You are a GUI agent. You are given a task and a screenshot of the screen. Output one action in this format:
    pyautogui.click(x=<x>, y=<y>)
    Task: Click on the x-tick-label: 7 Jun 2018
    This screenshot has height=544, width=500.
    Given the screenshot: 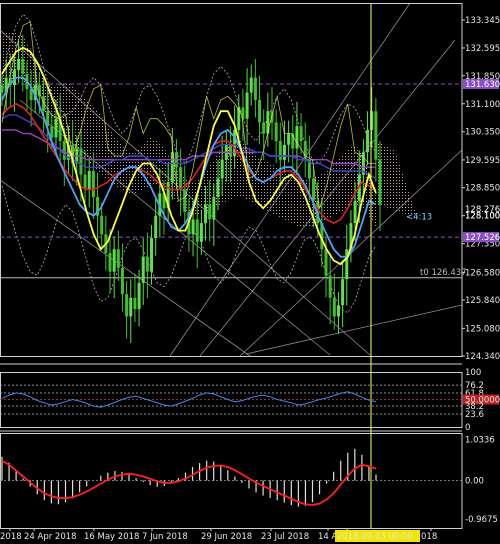 What is the action you would take?
    pyautogui.click(x=165, y=537)
    